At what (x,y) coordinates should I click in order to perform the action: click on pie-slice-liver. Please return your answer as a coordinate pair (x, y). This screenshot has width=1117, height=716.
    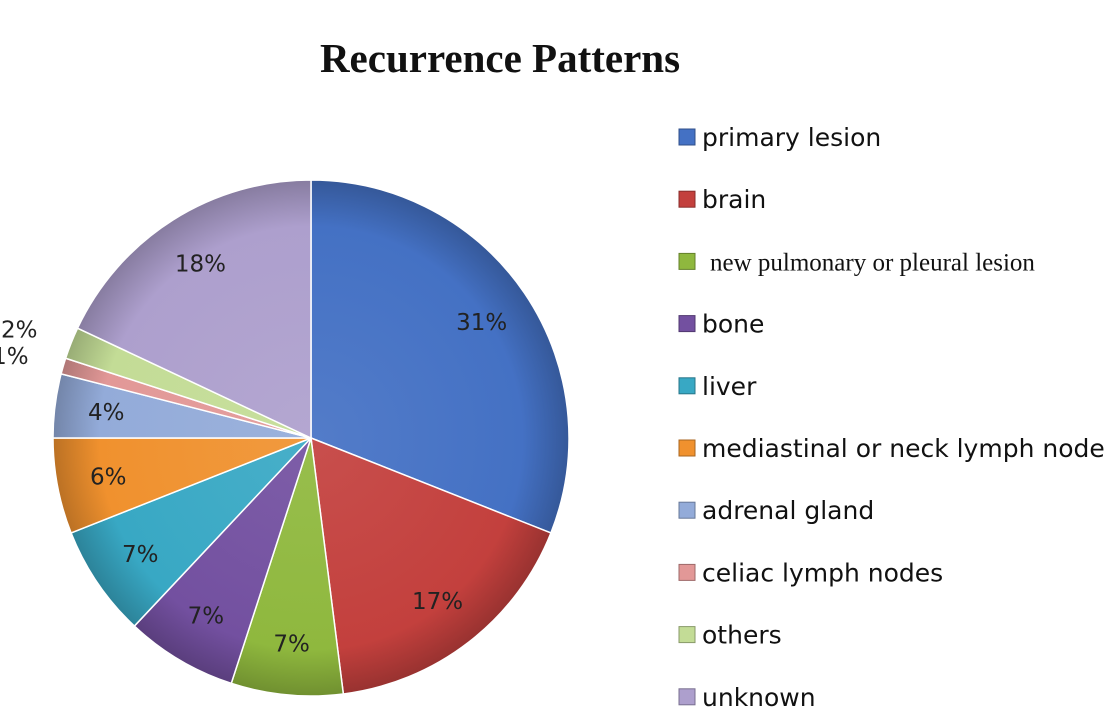
    Looking at the image, I should click on (191, 532).